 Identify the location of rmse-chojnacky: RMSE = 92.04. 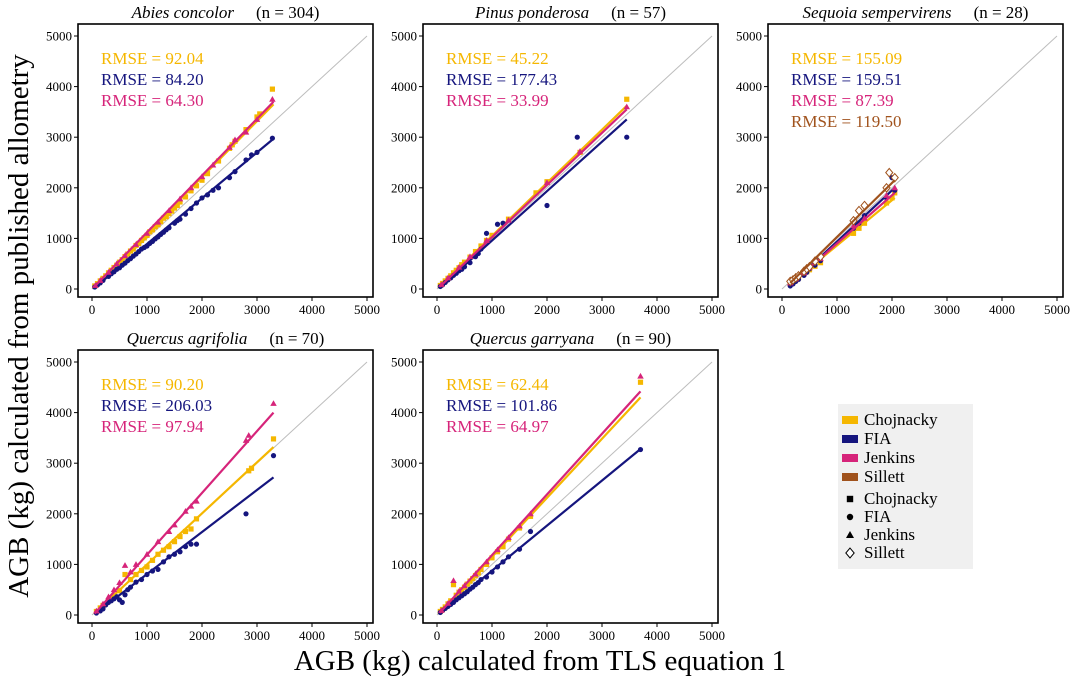
(152, 58).